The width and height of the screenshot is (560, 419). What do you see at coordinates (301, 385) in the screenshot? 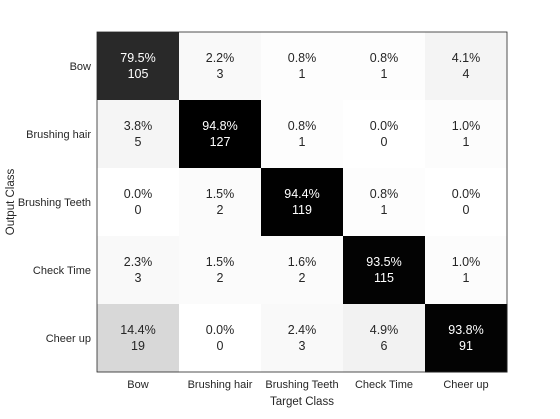
I see `x-tick-label: Brushing Teeth` at bounding box center [301, 385].